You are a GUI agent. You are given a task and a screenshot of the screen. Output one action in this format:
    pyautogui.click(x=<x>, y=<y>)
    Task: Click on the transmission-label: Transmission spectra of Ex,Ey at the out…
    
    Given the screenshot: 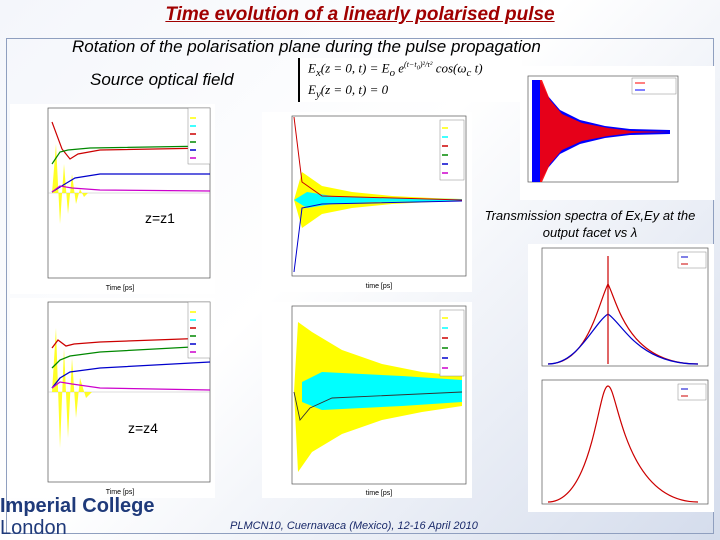 What is the action you would take?
    pyautogui.click(x=590, y=224)
    